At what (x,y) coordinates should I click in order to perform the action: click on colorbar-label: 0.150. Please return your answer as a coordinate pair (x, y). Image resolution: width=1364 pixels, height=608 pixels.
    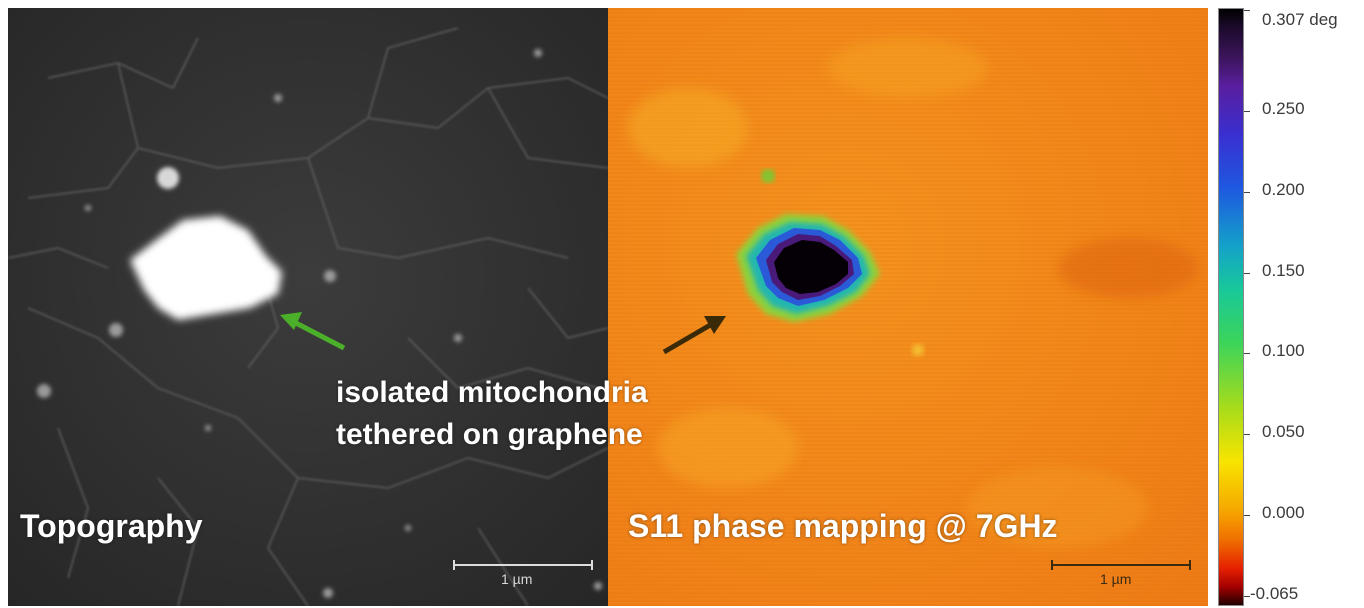
    Looking at the image, I should click on (1283, 270).